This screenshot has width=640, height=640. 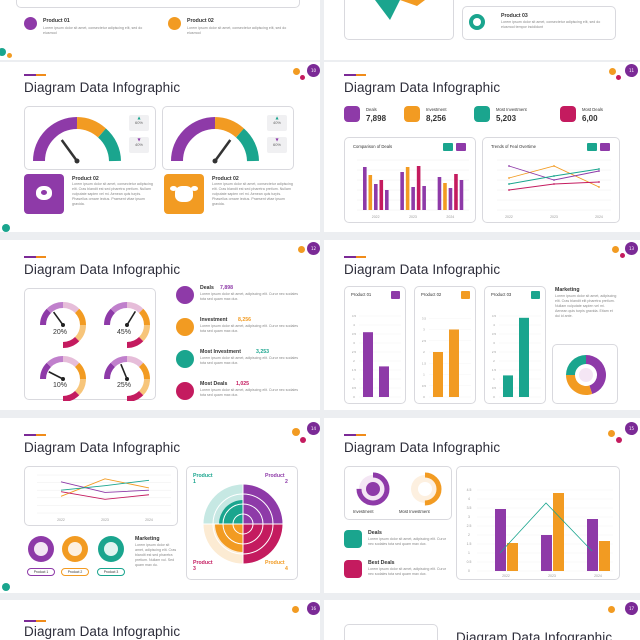 I want to click on product-pill: Product 3, so click(x=111, y=572).